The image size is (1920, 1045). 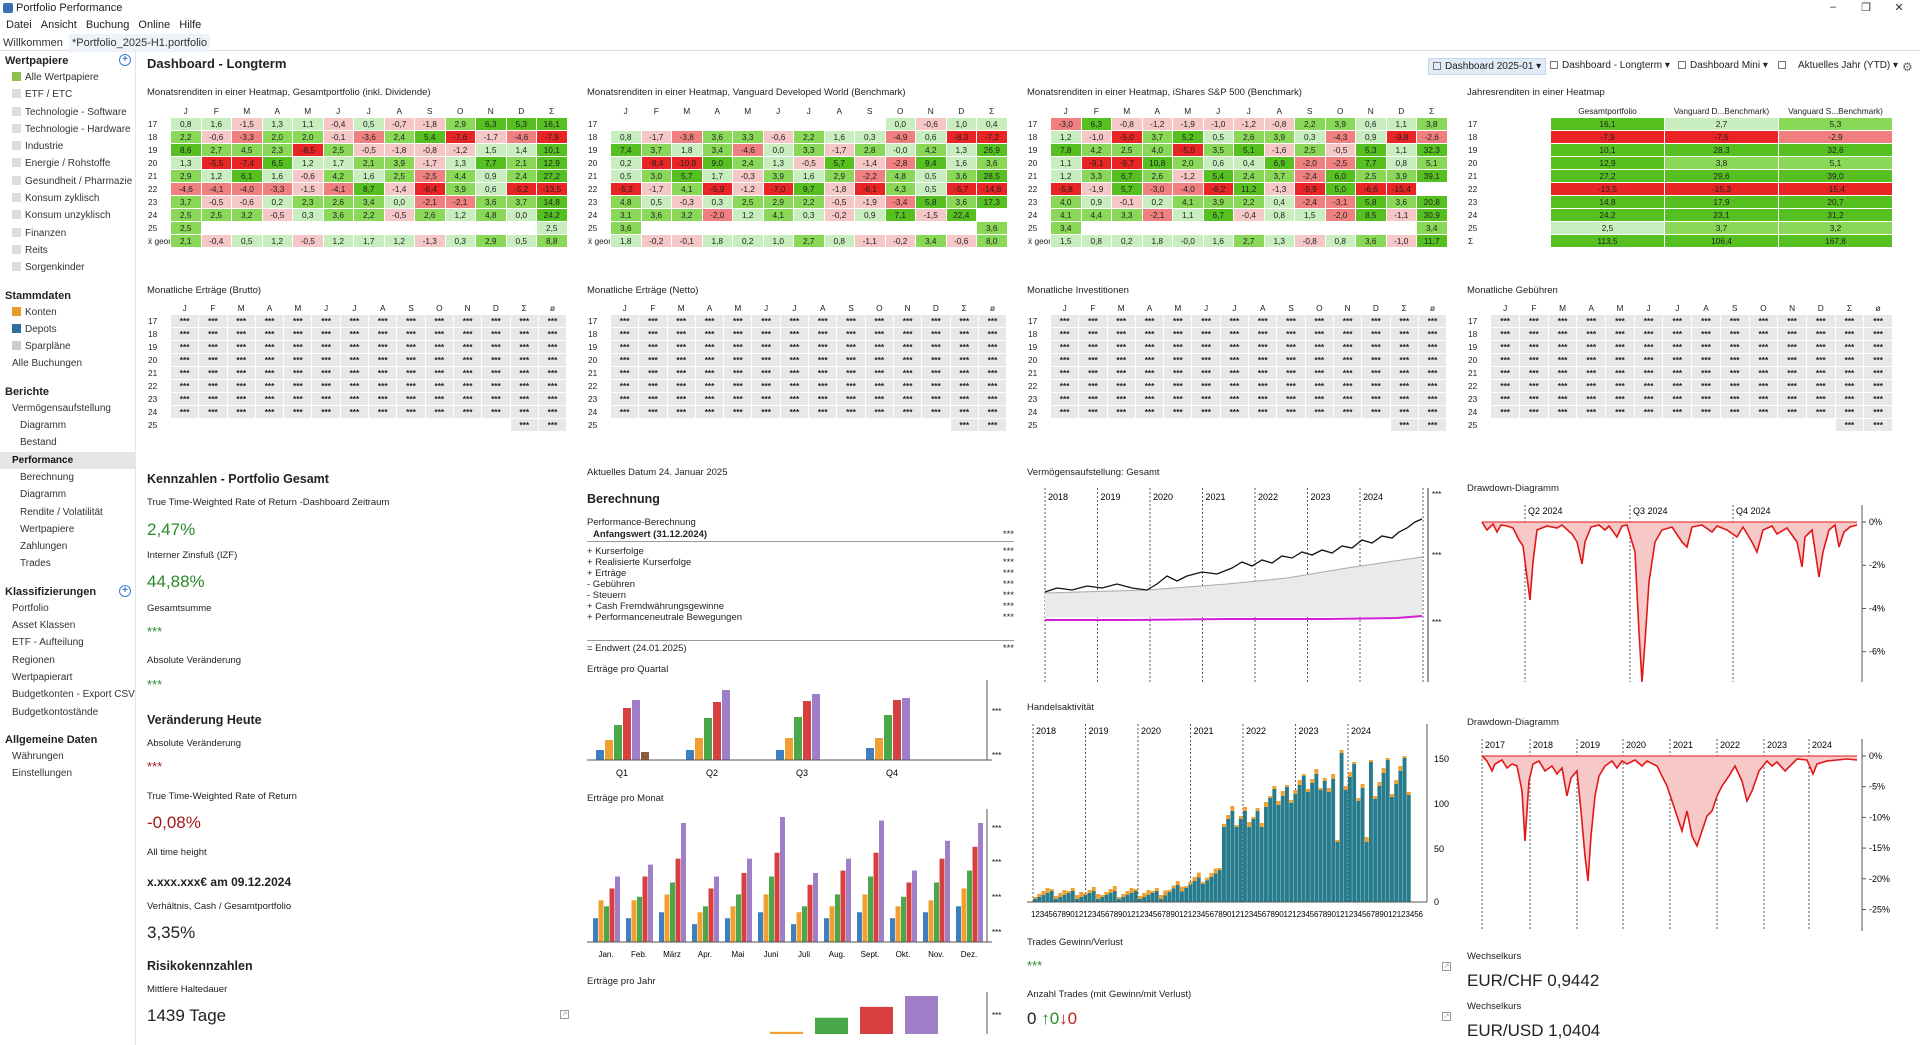 I want to click on sidebar-item-masterdata: Depots, so click(x=67, y=329).